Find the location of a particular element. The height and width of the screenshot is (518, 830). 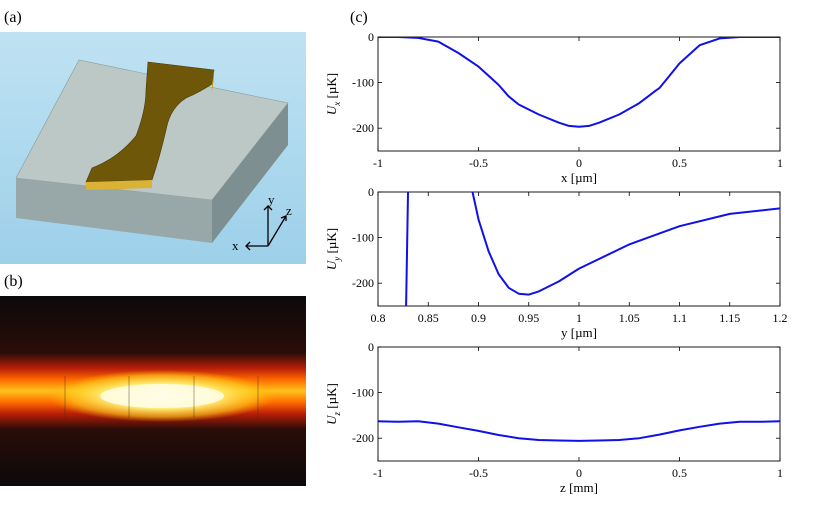

y-axis-label: Uy [µK] is located at coordinates (333, 249).